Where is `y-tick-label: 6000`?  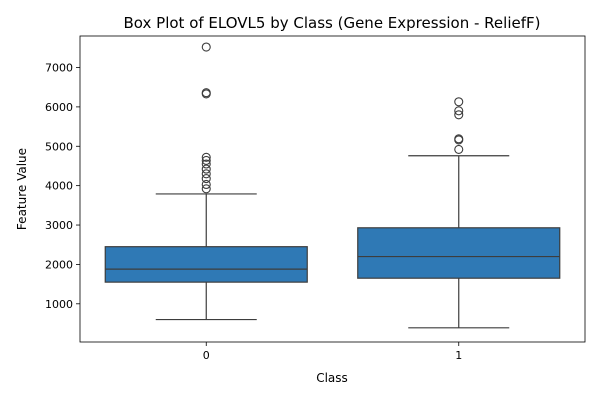
y-tick-label: 6000 is located at coordinates (59, 107).